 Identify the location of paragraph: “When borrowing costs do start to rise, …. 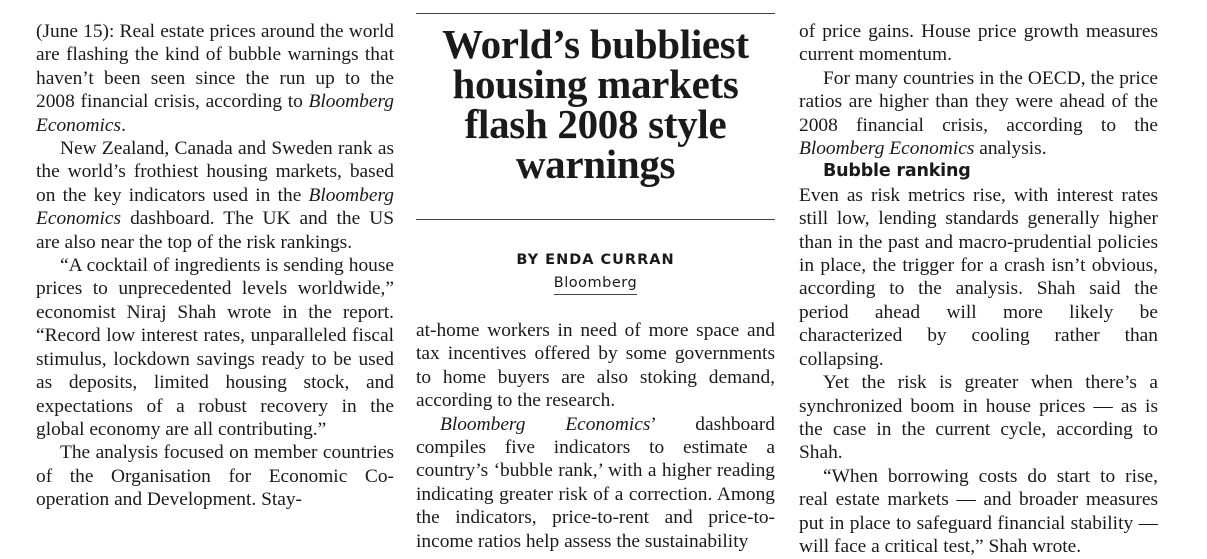
(978, 511).